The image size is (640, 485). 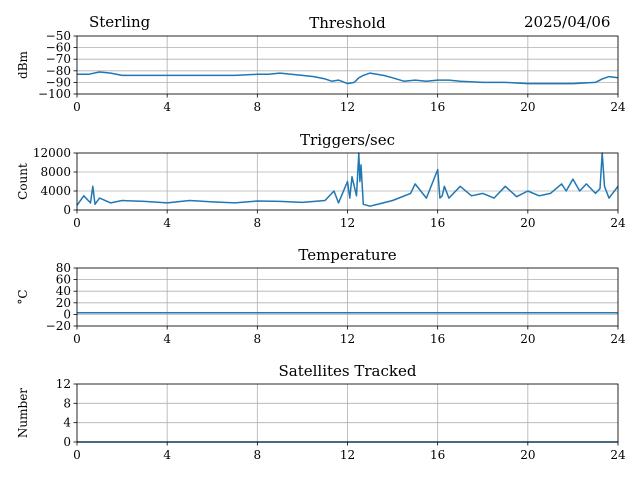 What do you see at coordinates (258, 339) in the screenshot?
I see `temperature-xtick-label: 8` at bounding box center [258, 339].